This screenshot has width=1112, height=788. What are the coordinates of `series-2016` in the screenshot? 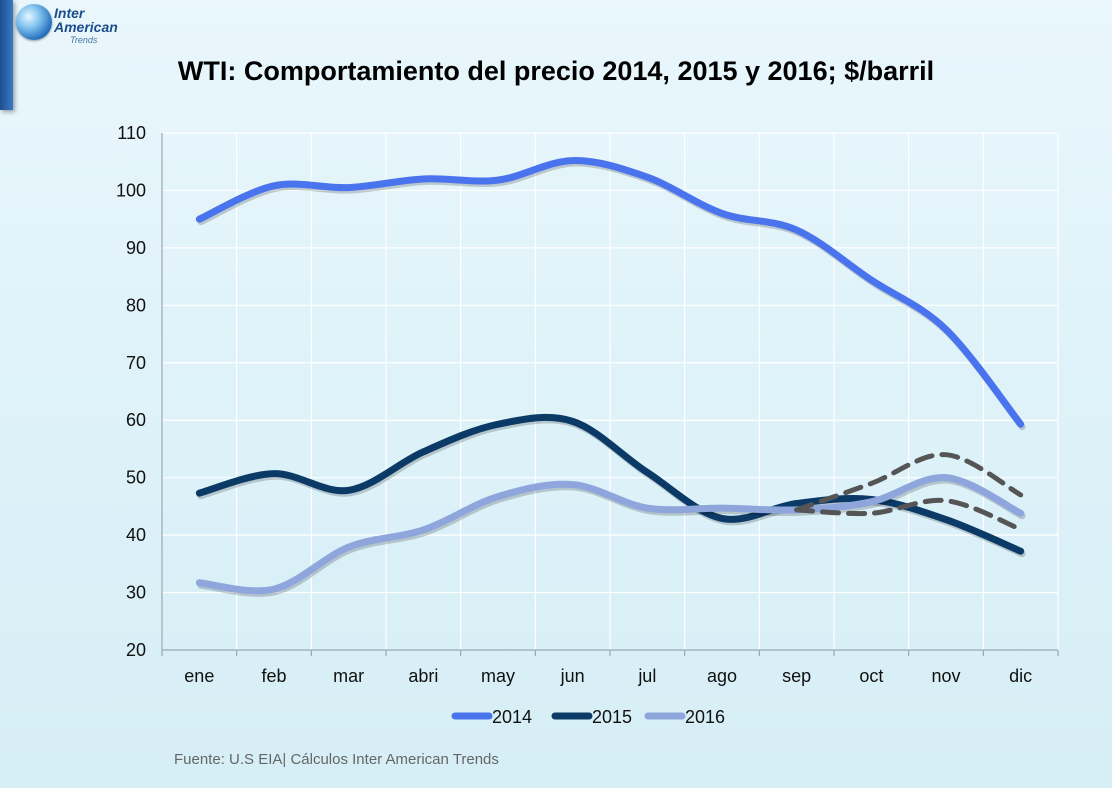 It's located at (610, 535).